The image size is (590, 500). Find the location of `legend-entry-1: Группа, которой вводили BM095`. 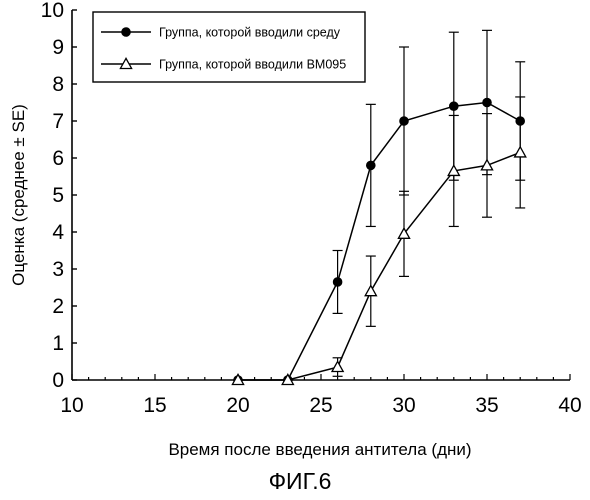

legend-entry-1: Группа, которой вводили BM095 is located at coordinates (252, 65).